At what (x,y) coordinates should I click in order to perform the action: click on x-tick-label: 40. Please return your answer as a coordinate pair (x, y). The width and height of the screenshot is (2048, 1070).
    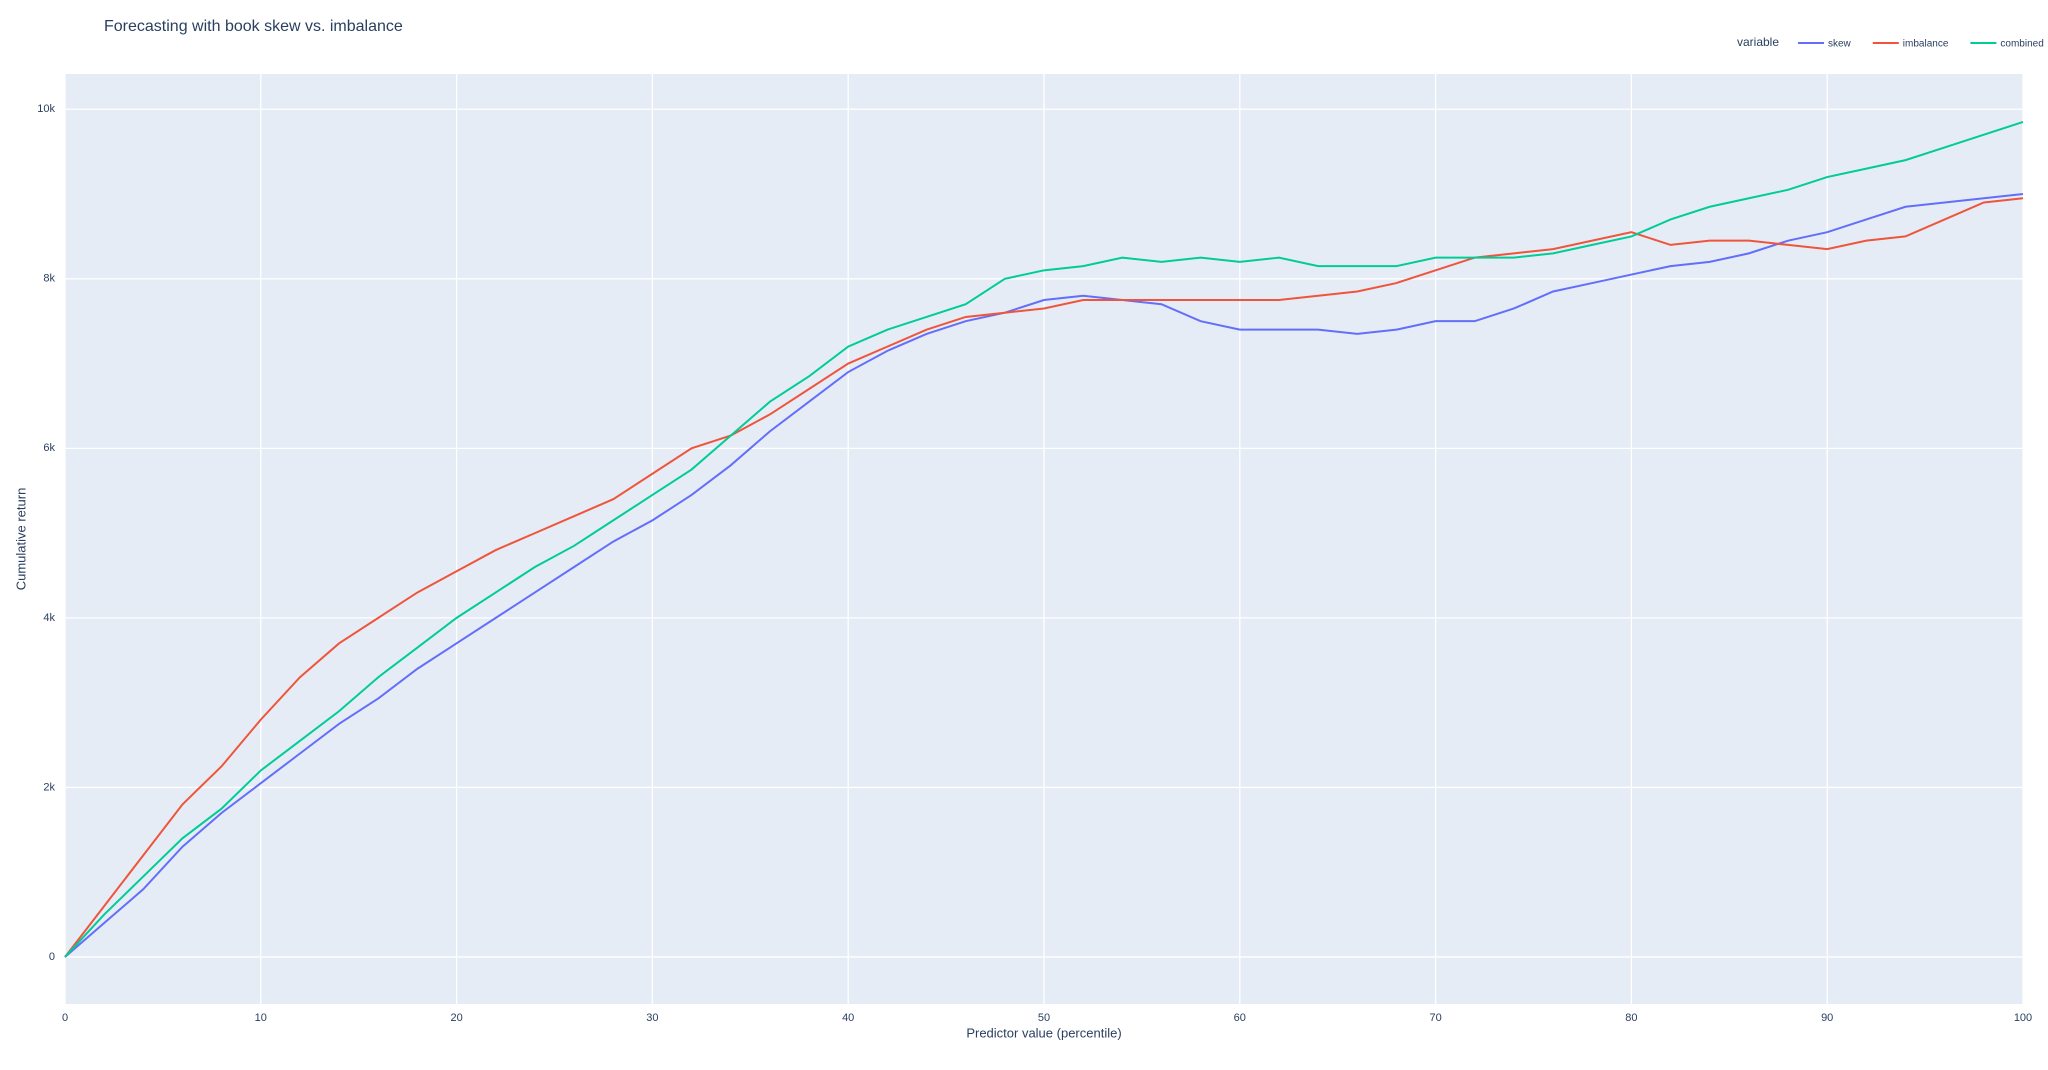
    Looking at the image, I should click on (848, 1018).